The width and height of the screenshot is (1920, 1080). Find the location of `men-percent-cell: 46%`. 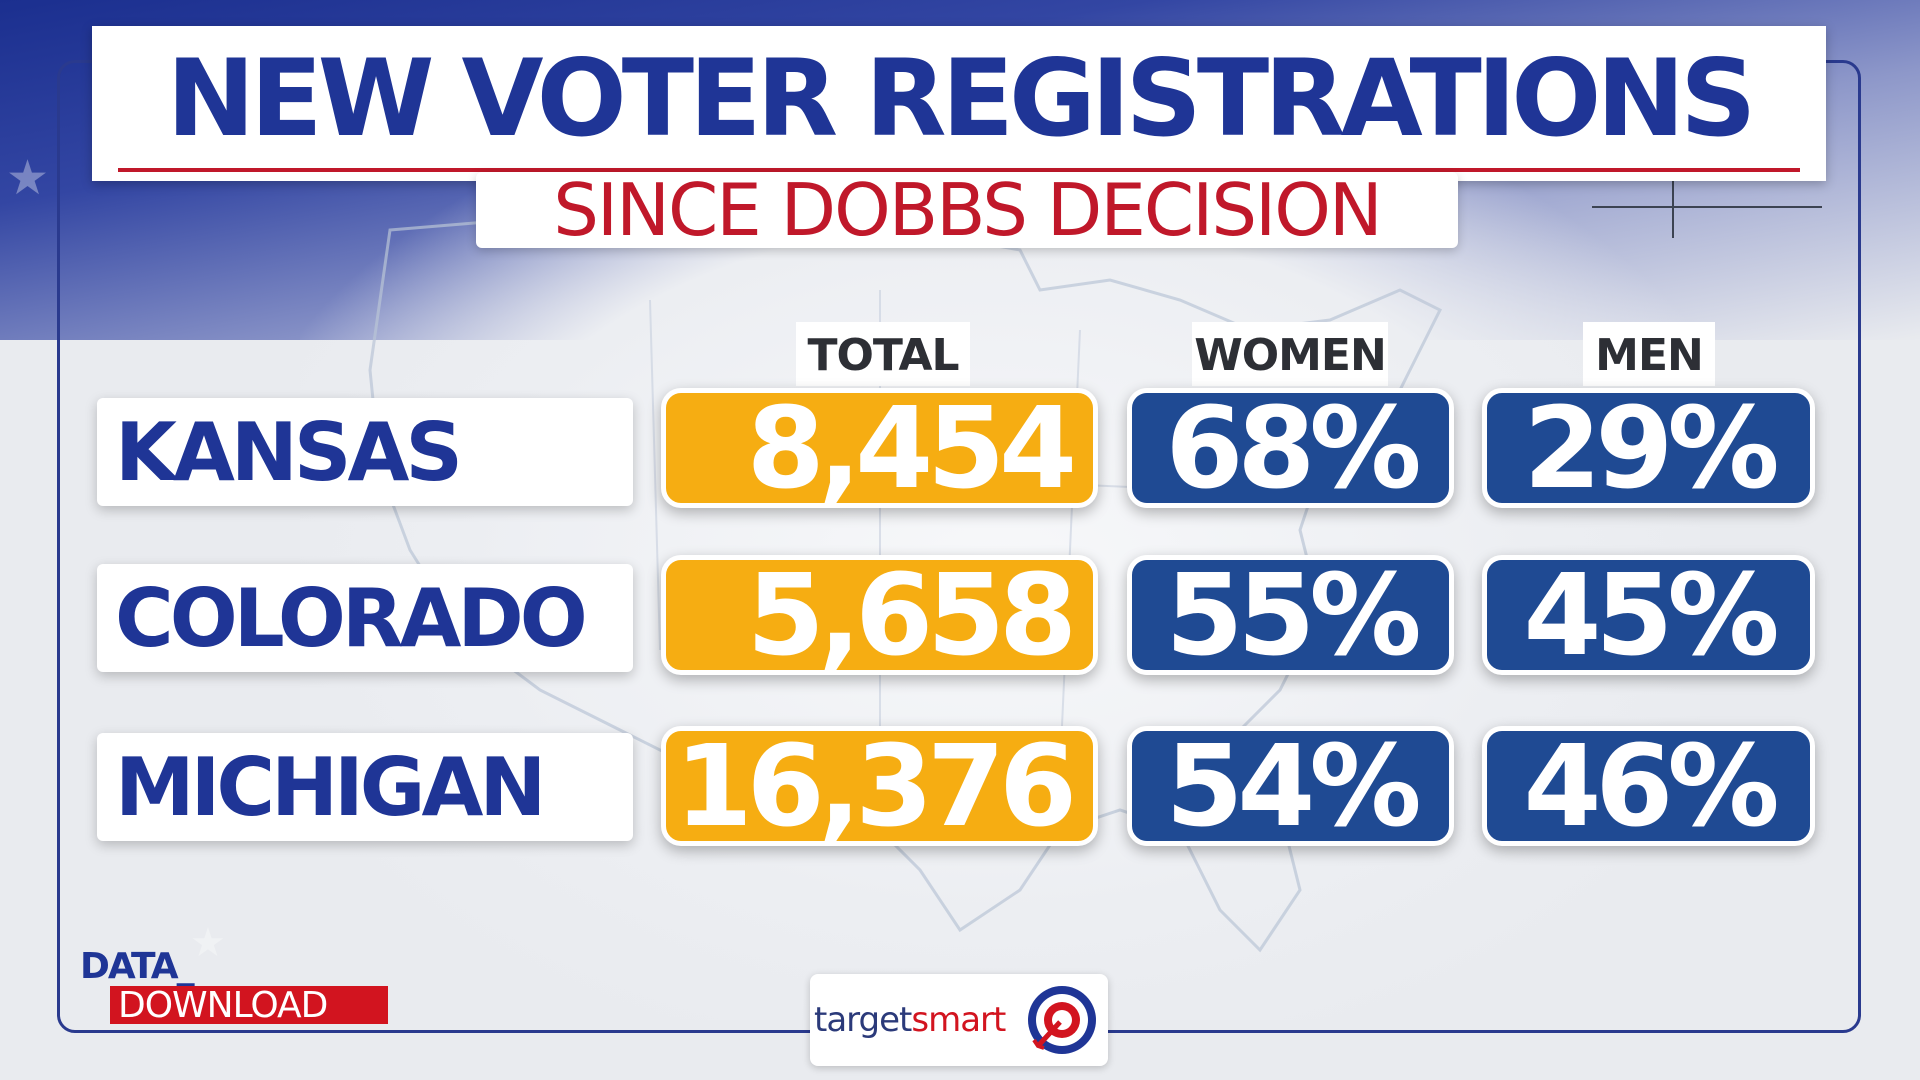

men-percent-cell: 46% is located at coordinates (1648, 786).